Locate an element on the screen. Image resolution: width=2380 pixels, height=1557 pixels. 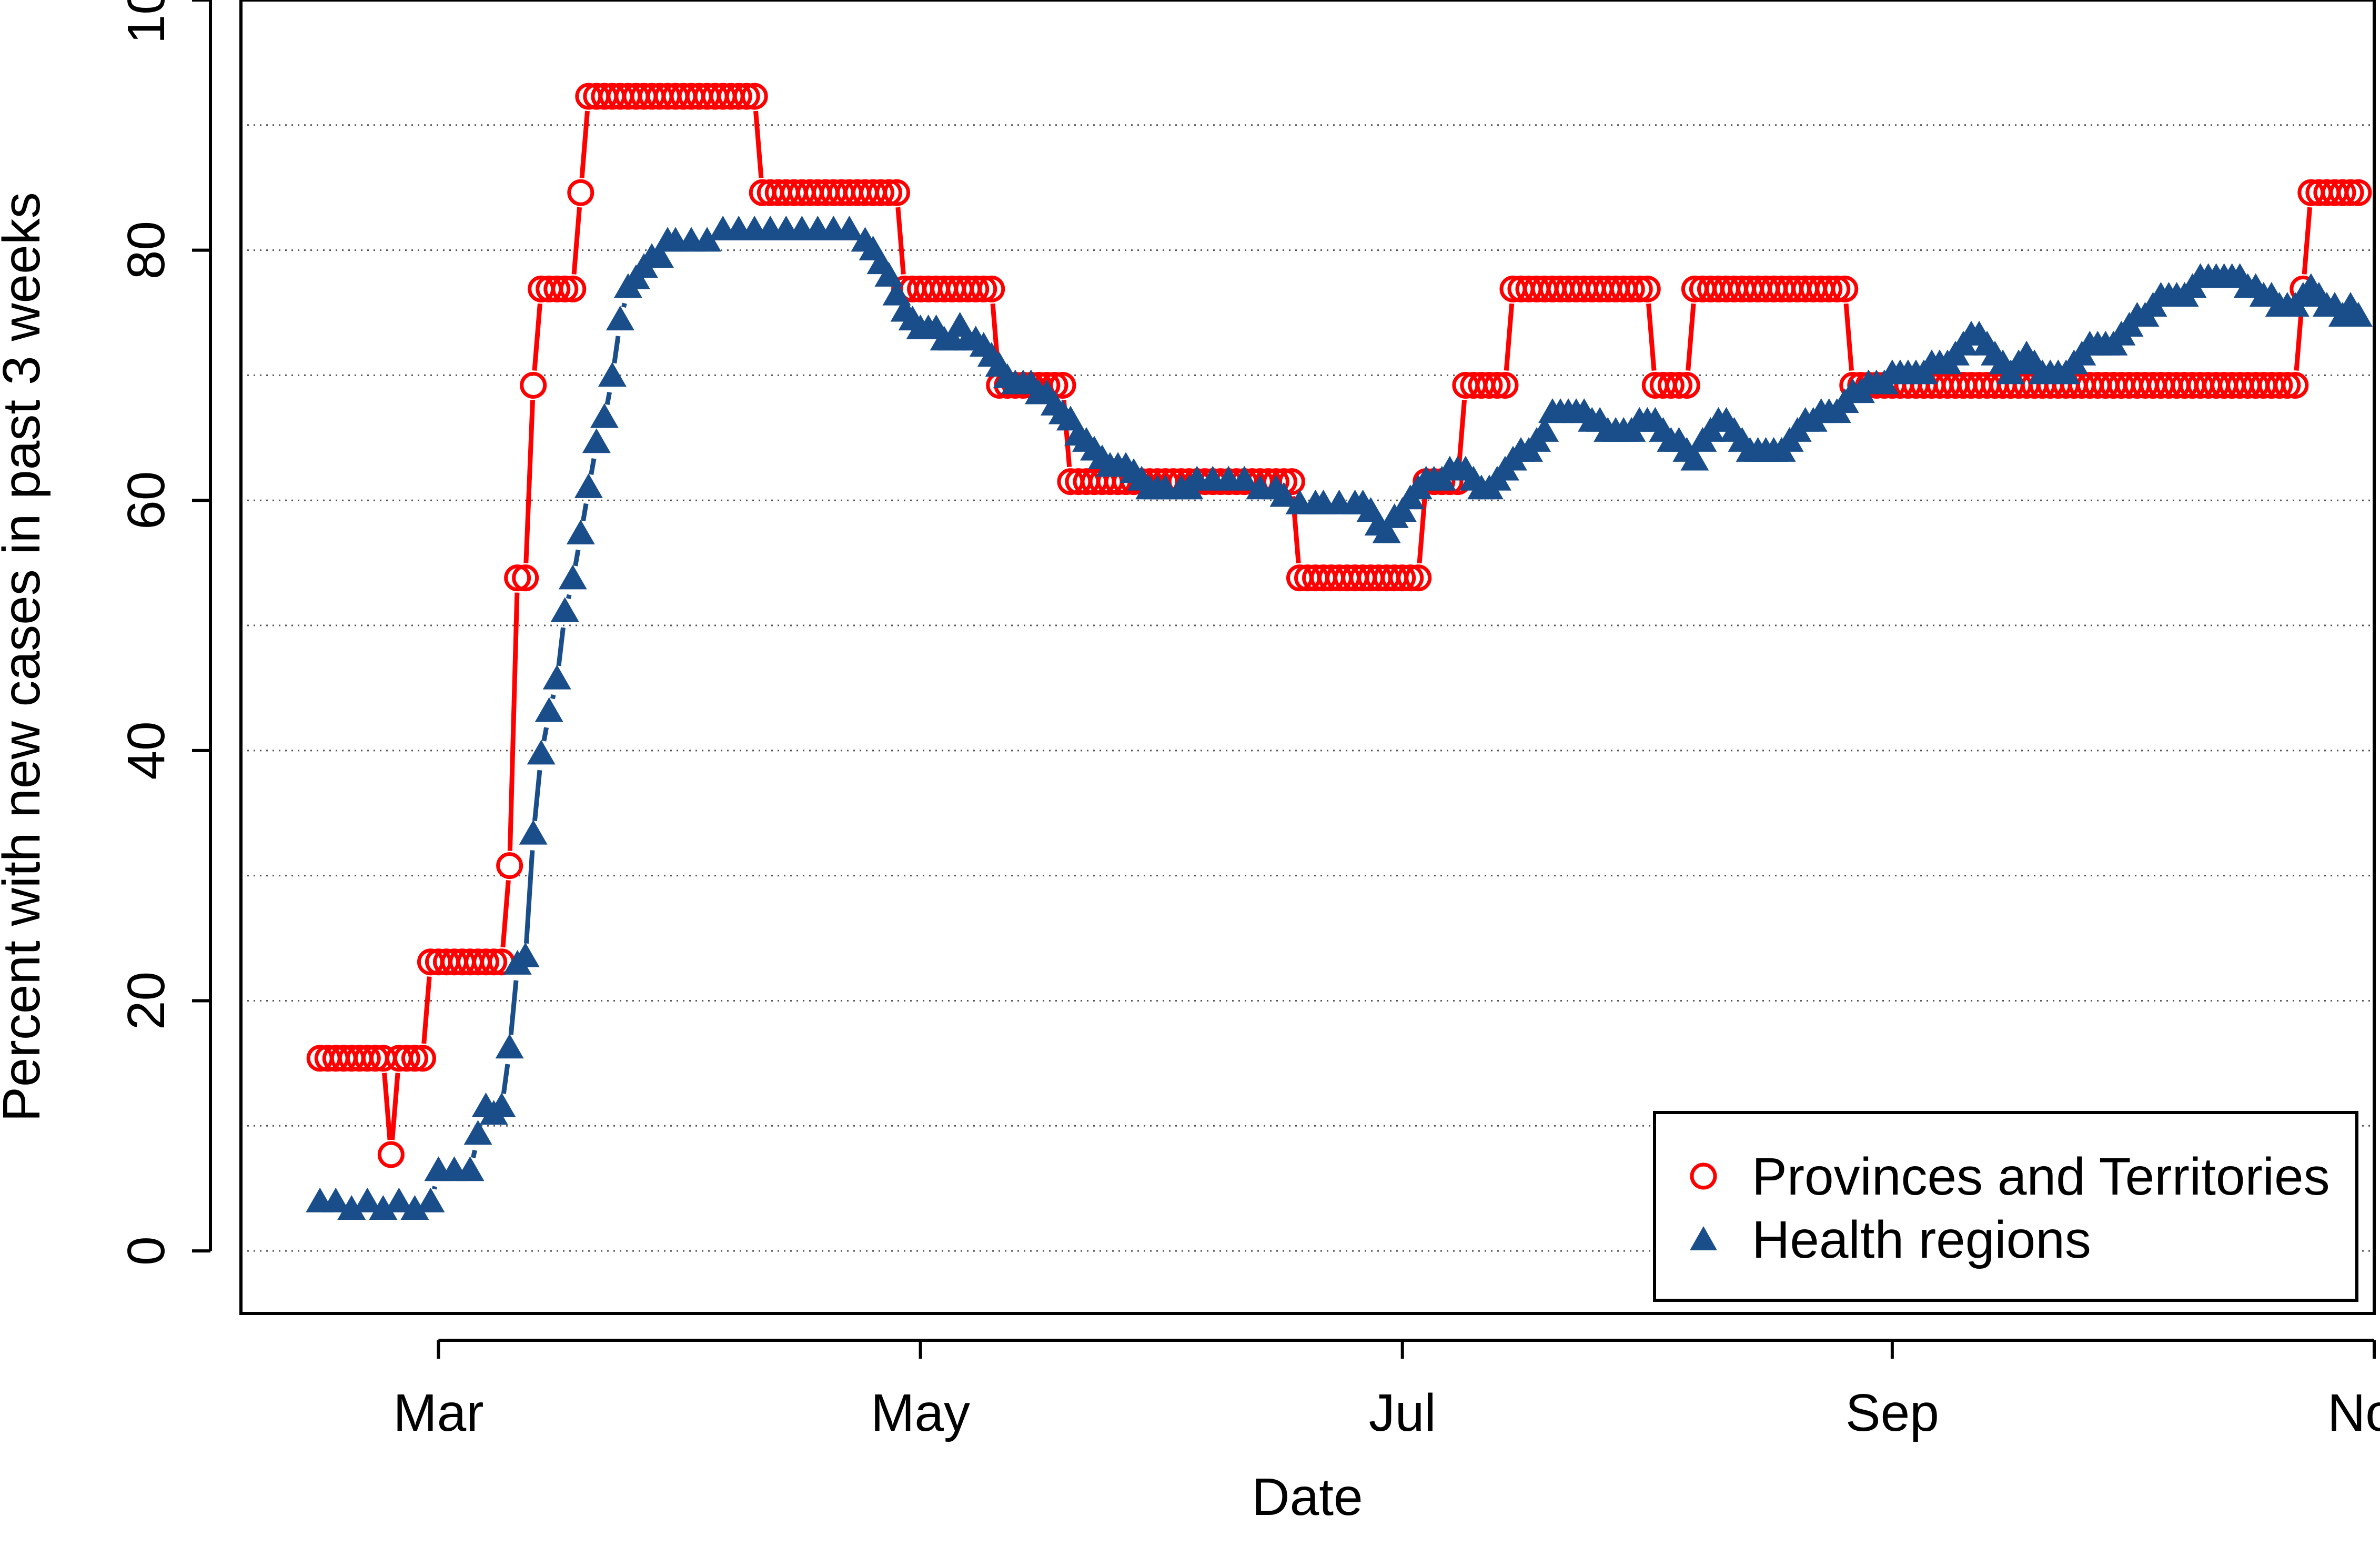
y-tick-label-100: 100 is located at coordinates (146, 22).